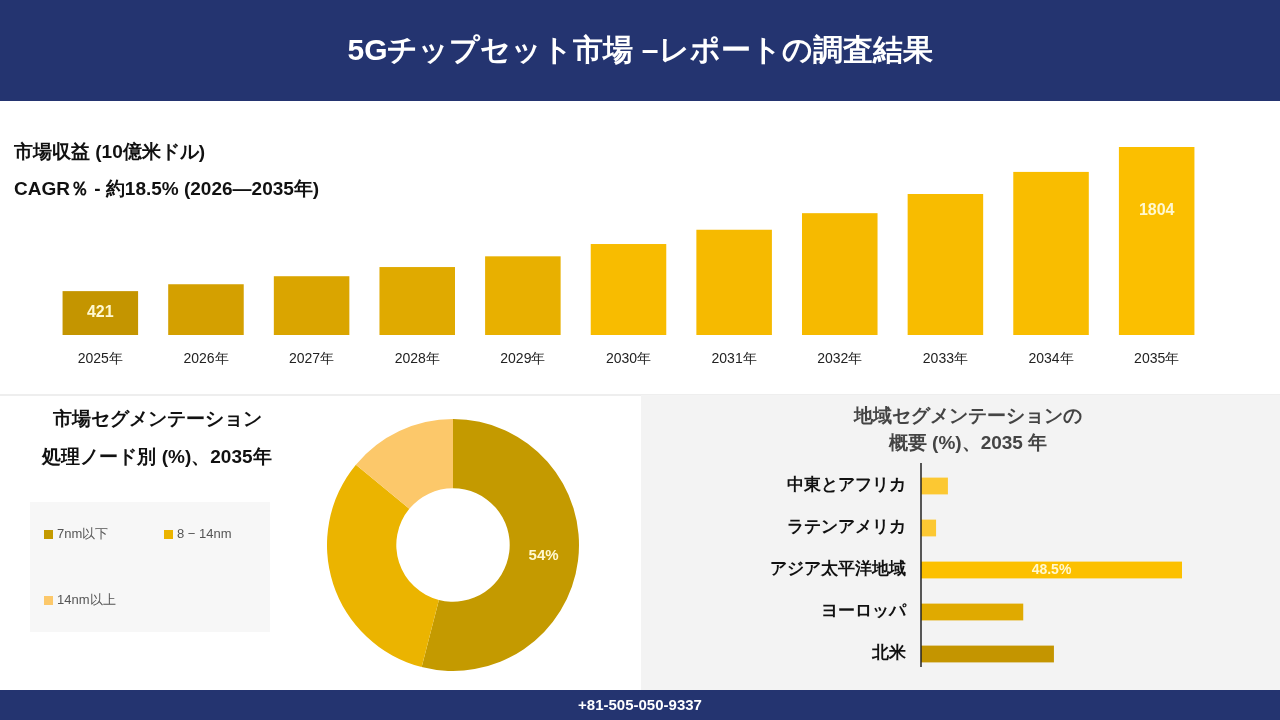 The image size is (1280, 720). I want to click on x-tick-label: 2035年, so click(1157, 357).